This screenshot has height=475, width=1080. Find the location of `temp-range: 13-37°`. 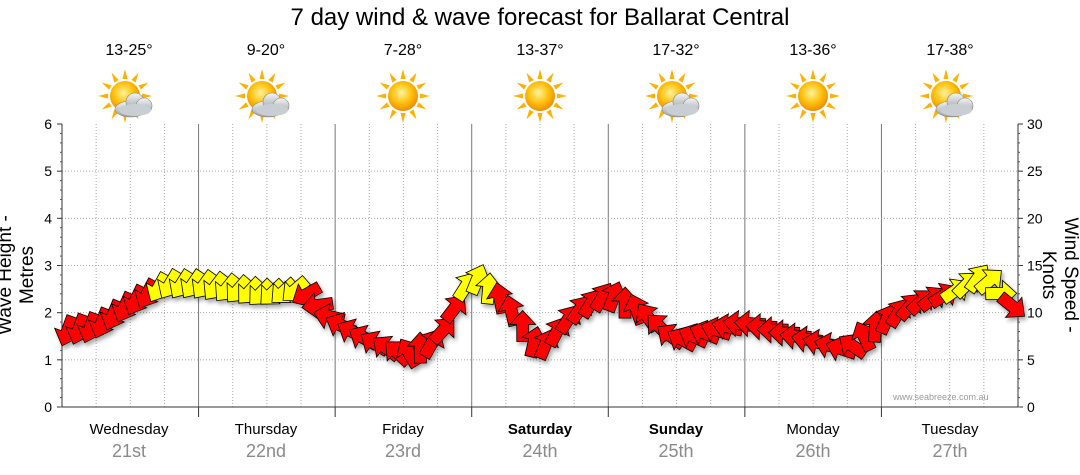

temp-range: 13-37° is located at coordinates (540, 50).